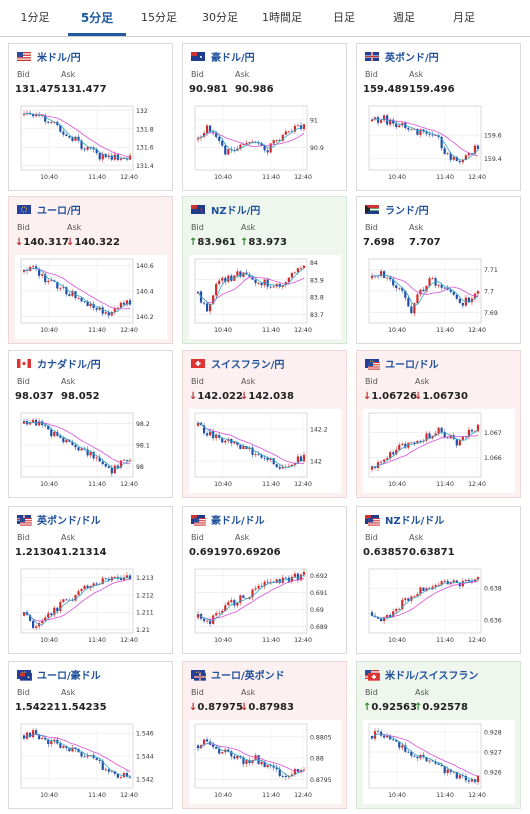  What do you see at coordinates (91, 607) in the screenshot?
I see `price-chart-container: 1.213 1.212 1.211 1.21 10:40 11:40 12:40` at bounding box center [91, 607].